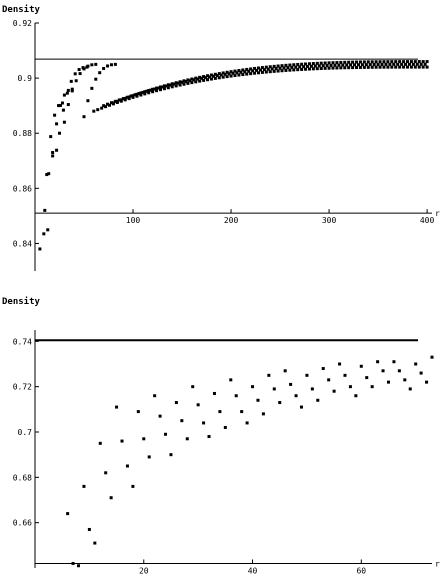 The width and height of the screenshot is (445, 579). I want to click on y-tick-label: 0.84, so click(22, 243).